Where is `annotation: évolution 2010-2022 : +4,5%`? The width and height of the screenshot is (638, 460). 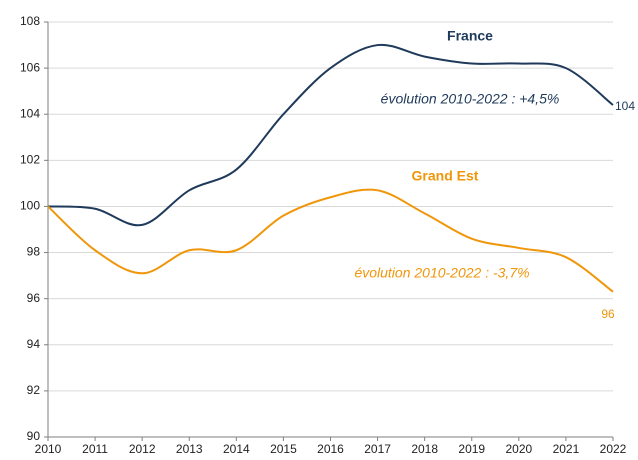
annotation: évolution 2010-2022 : +4,5% is located at coordinates (470, 99).